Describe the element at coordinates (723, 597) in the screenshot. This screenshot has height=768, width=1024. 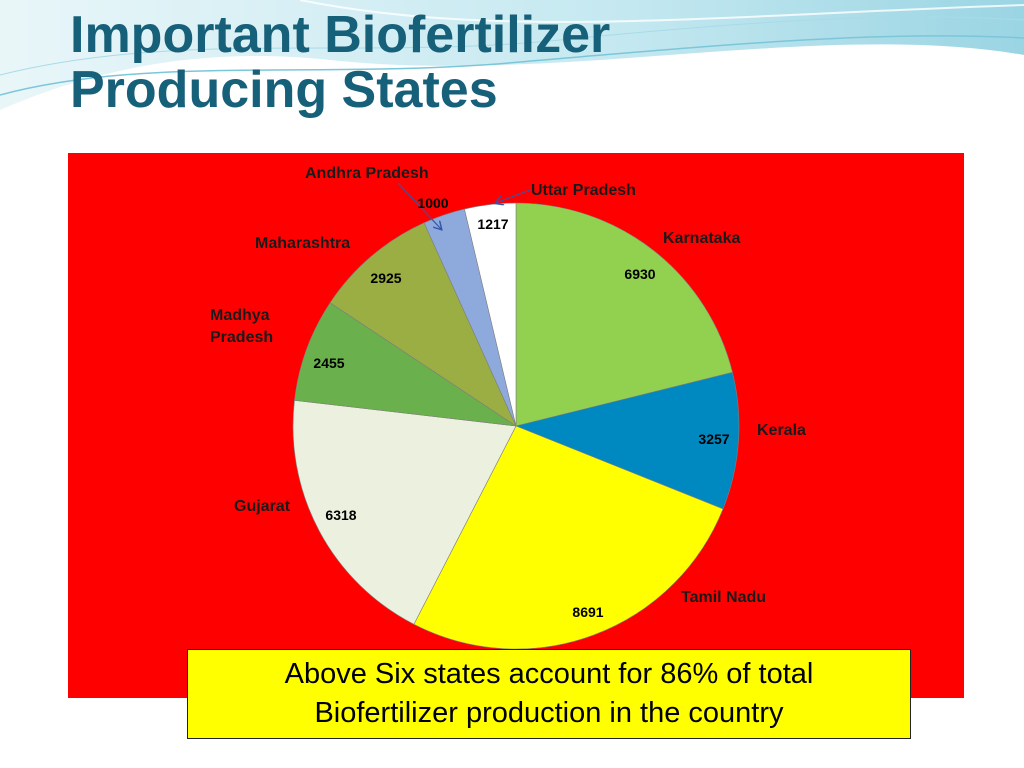
I see `slice-label-tamil-nadu: Tamil Nadu` at that location.